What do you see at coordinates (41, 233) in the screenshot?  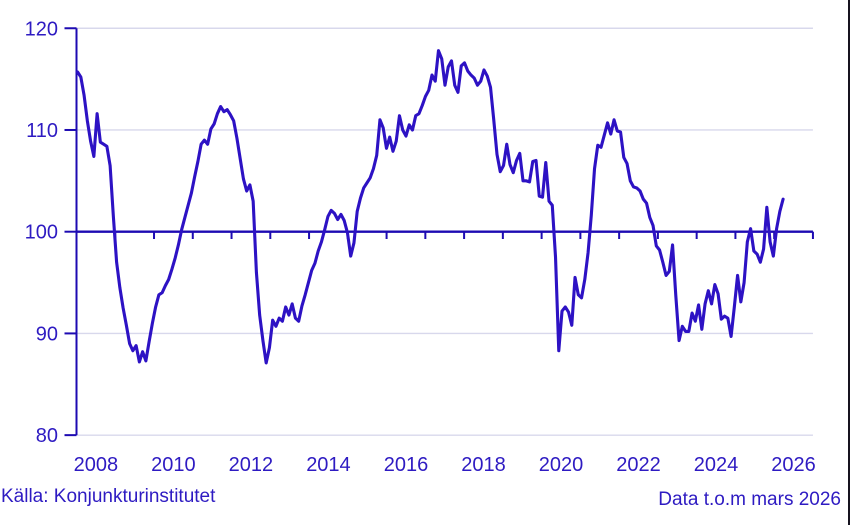 I see `y-axis-label: 100` at bounding box center [41, 233].